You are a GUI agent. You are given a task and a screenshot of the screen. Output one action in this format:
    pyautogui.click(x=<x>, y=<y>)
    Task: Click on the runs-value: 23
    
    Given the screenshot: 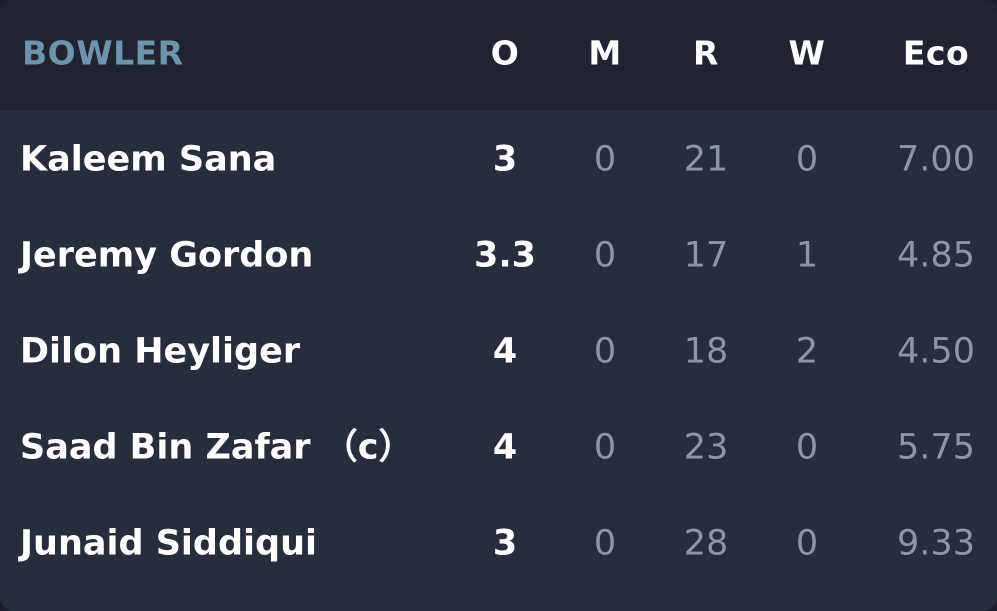 What is the action you would take?
    pyautogui.click(x=706, y=447)
    